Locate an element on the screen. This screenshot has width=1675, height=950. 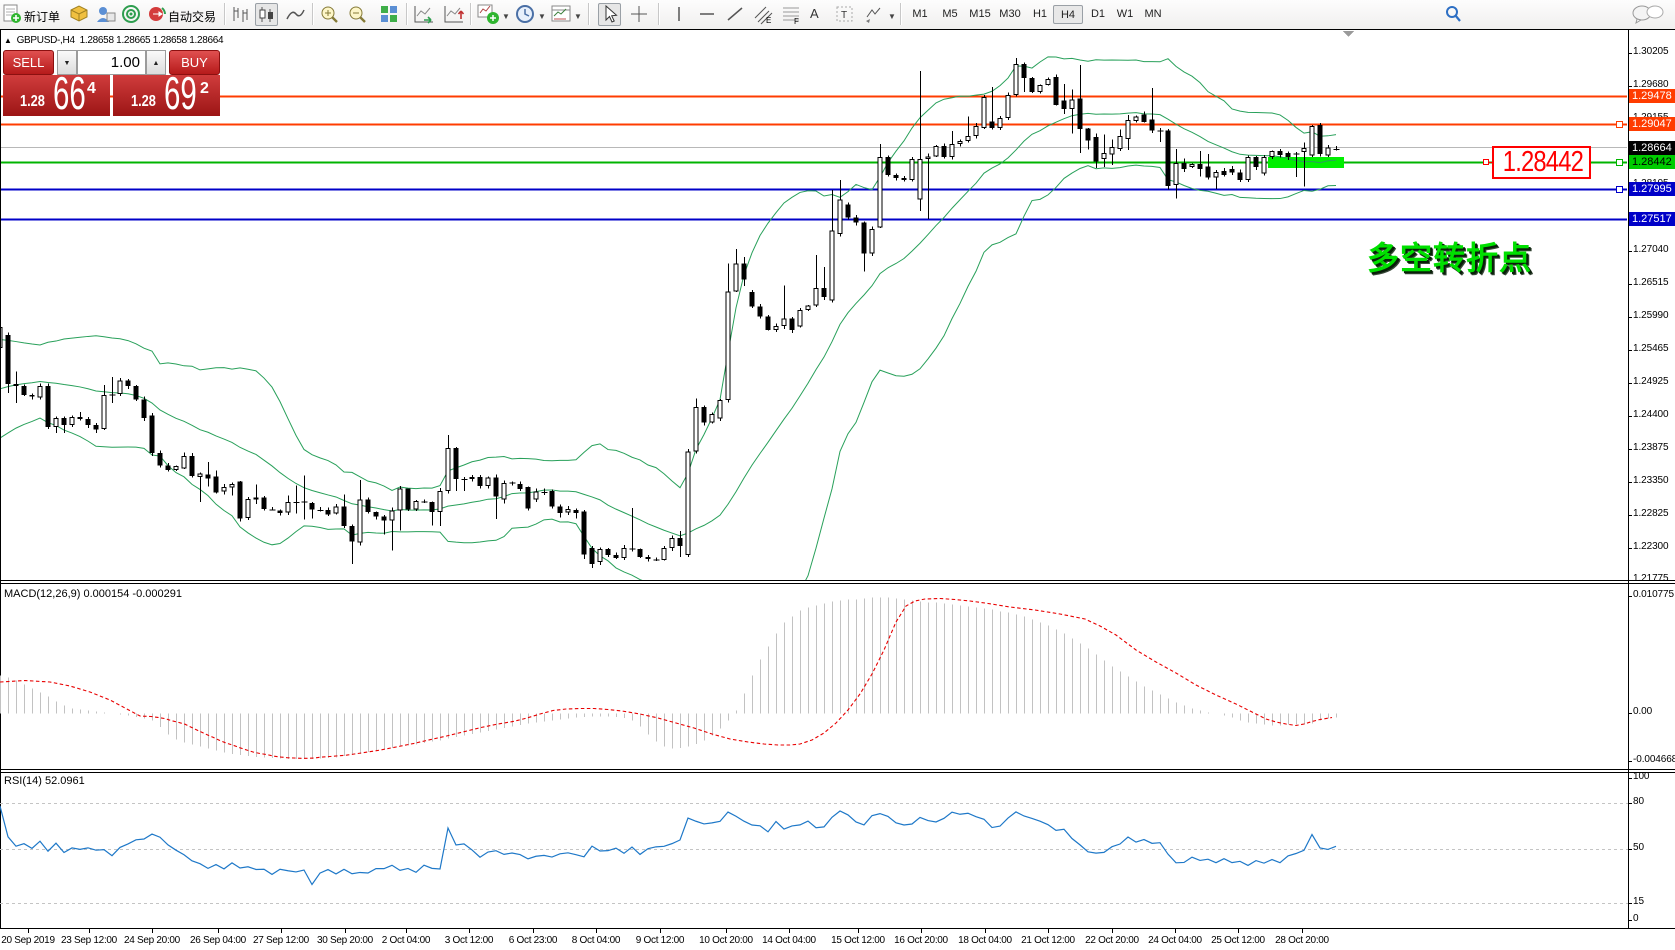
svg-text: T is located at coordinates (844, 15).